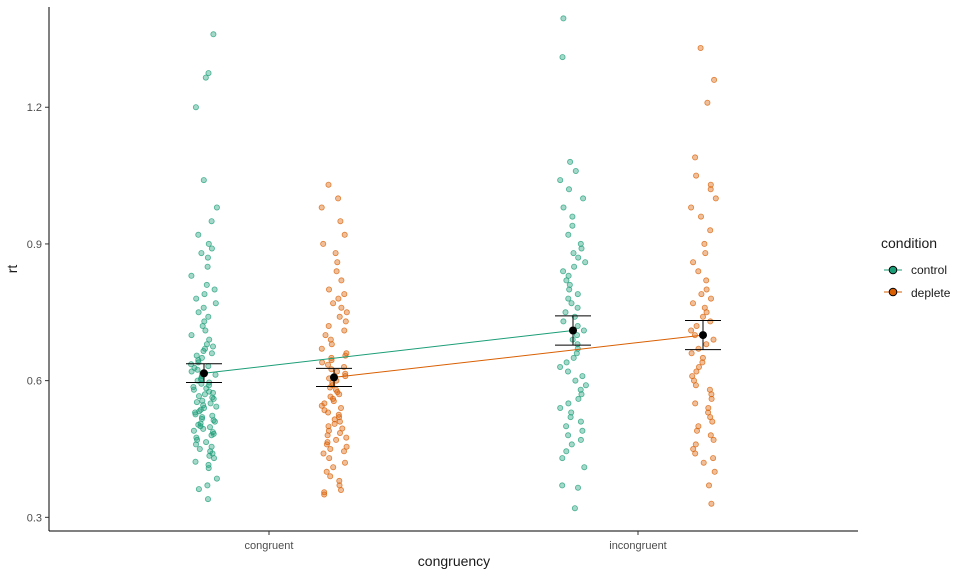 This screenshot has width=967, height=576. Describe the element at coordinates (269, 546) in the screenshot. I see `x-tick-label: congruent` at that location.